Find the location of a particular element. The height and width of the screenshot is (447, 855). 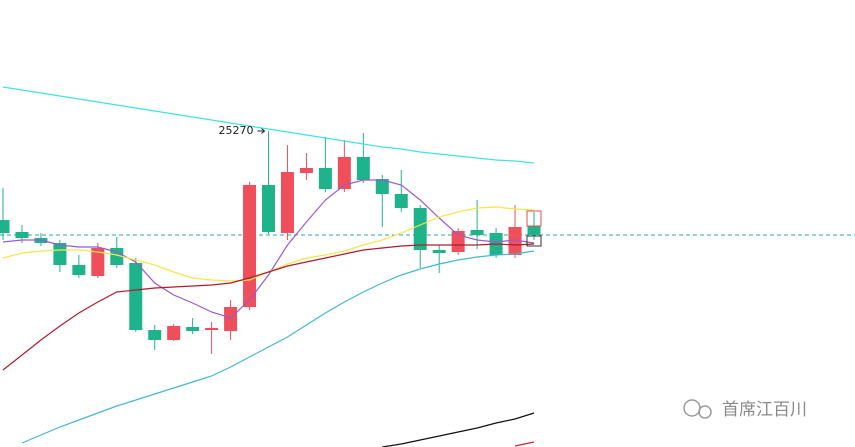

annotation: 25270 is located at coordinates (236, 130).